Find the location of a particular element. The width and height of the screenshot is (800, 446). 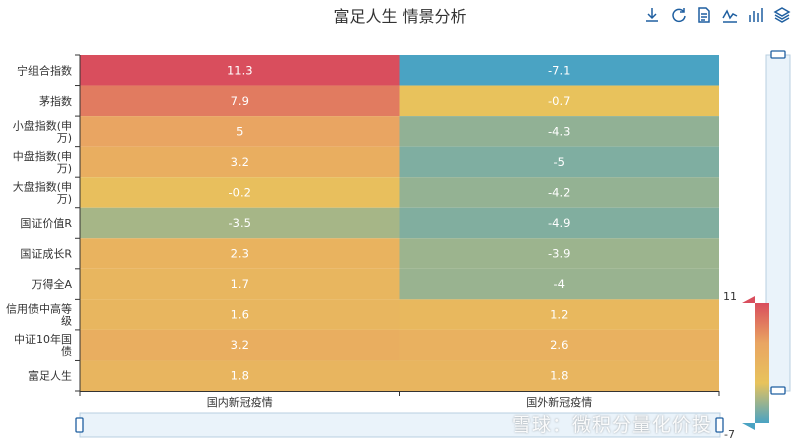

cell-value-label: -7.1 is located at coordinates (559, 70).